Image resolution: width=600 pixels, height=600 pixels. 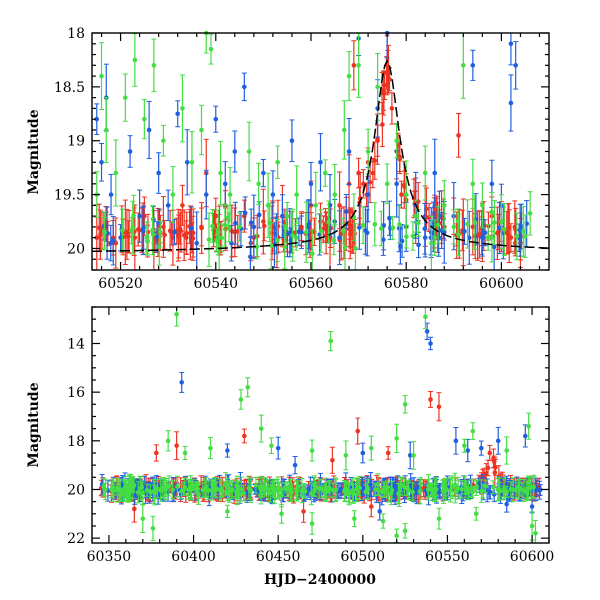 What do you see at coordinates (34, 151) in the screenshot?
I see `top-y-axis-label: Magnitude` at bounding box center [34, 151].